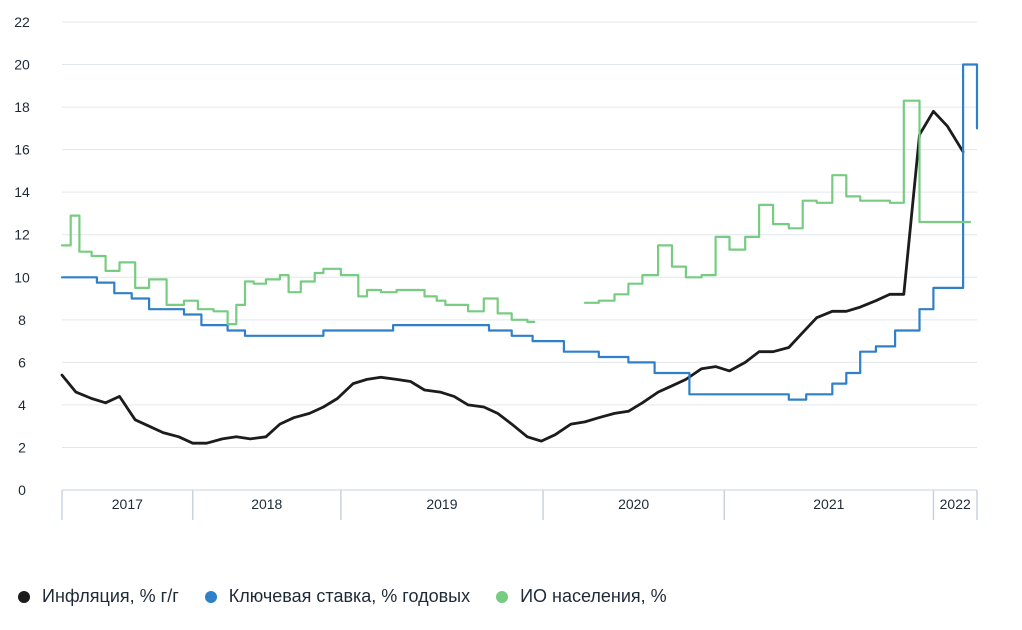 This screenshot has height=630, width=1022. What do you see at coordinates (502, 596) in the screenshot?
I see `legend-marker-io` at bounding box center [502, 596].